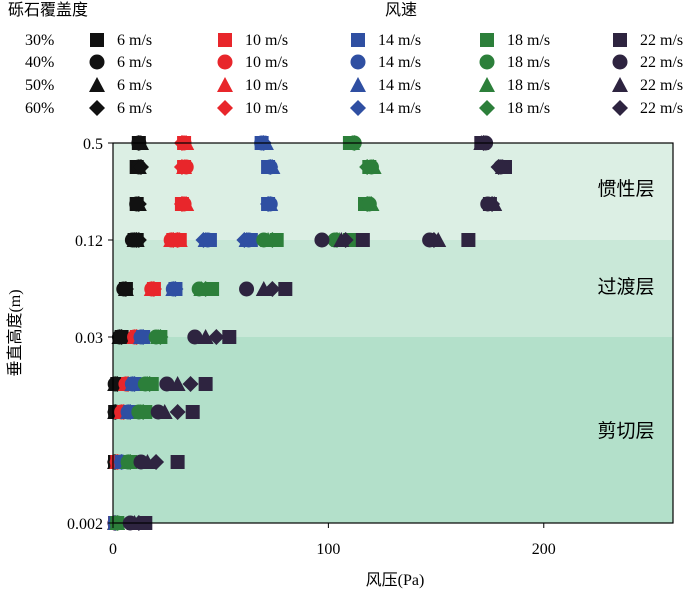  Describe the element at coordinates (625, 189) in the screenshot. I see `zone-label: 惯性层` at that location.